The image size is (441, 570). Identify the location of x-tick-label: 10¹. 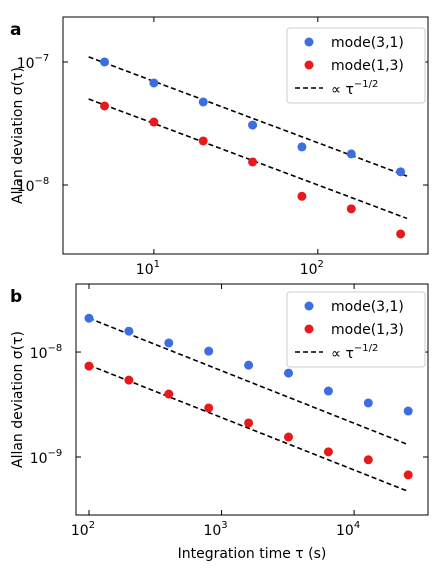
(148, 268).